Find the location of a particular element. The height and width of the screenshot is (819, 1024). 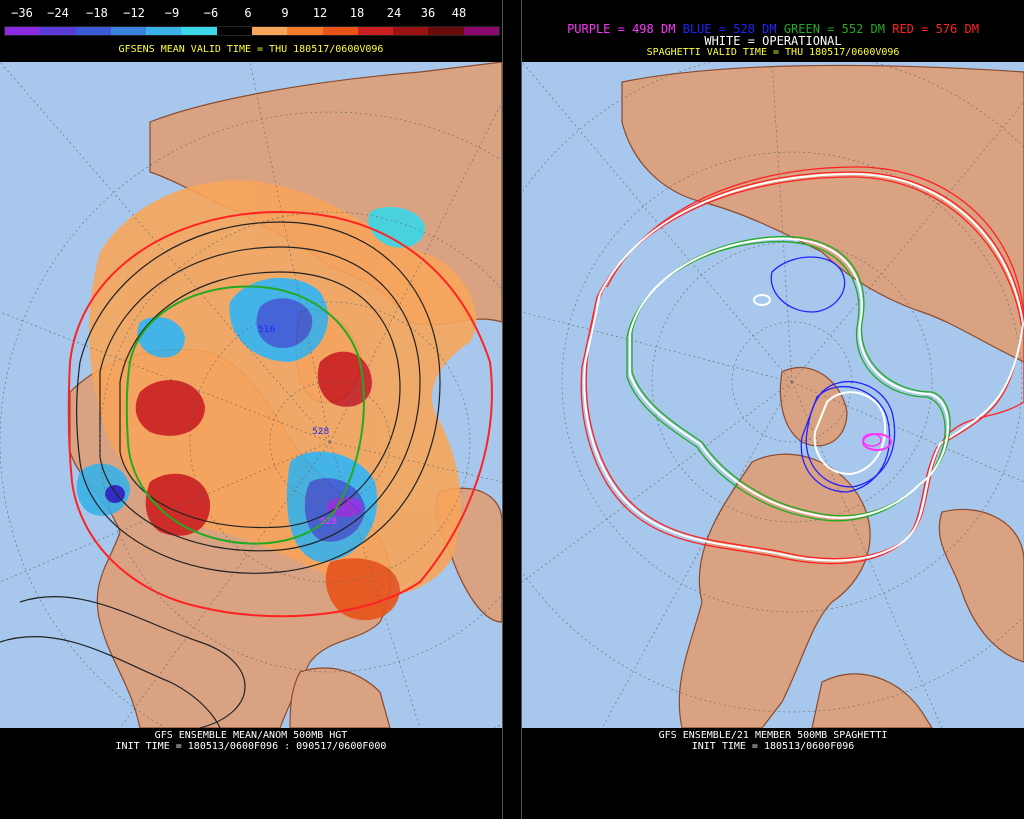

negative-anomaly-core-siberia is located at coordinates (284, 323).